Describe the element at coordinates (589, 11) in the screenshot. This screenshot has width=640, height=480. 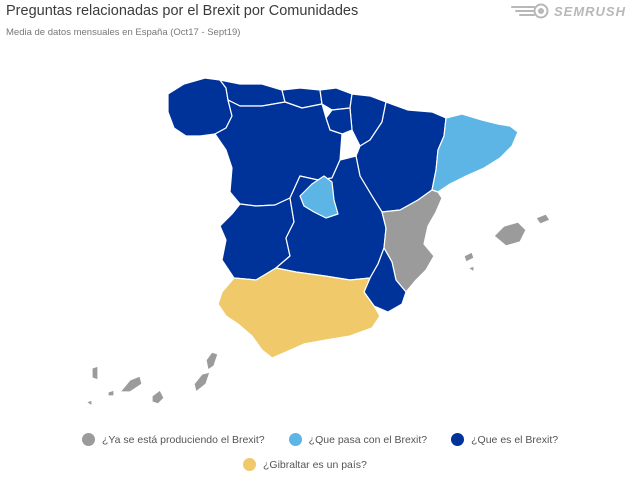
I see `brand-name: SEMRUSH` at that location.